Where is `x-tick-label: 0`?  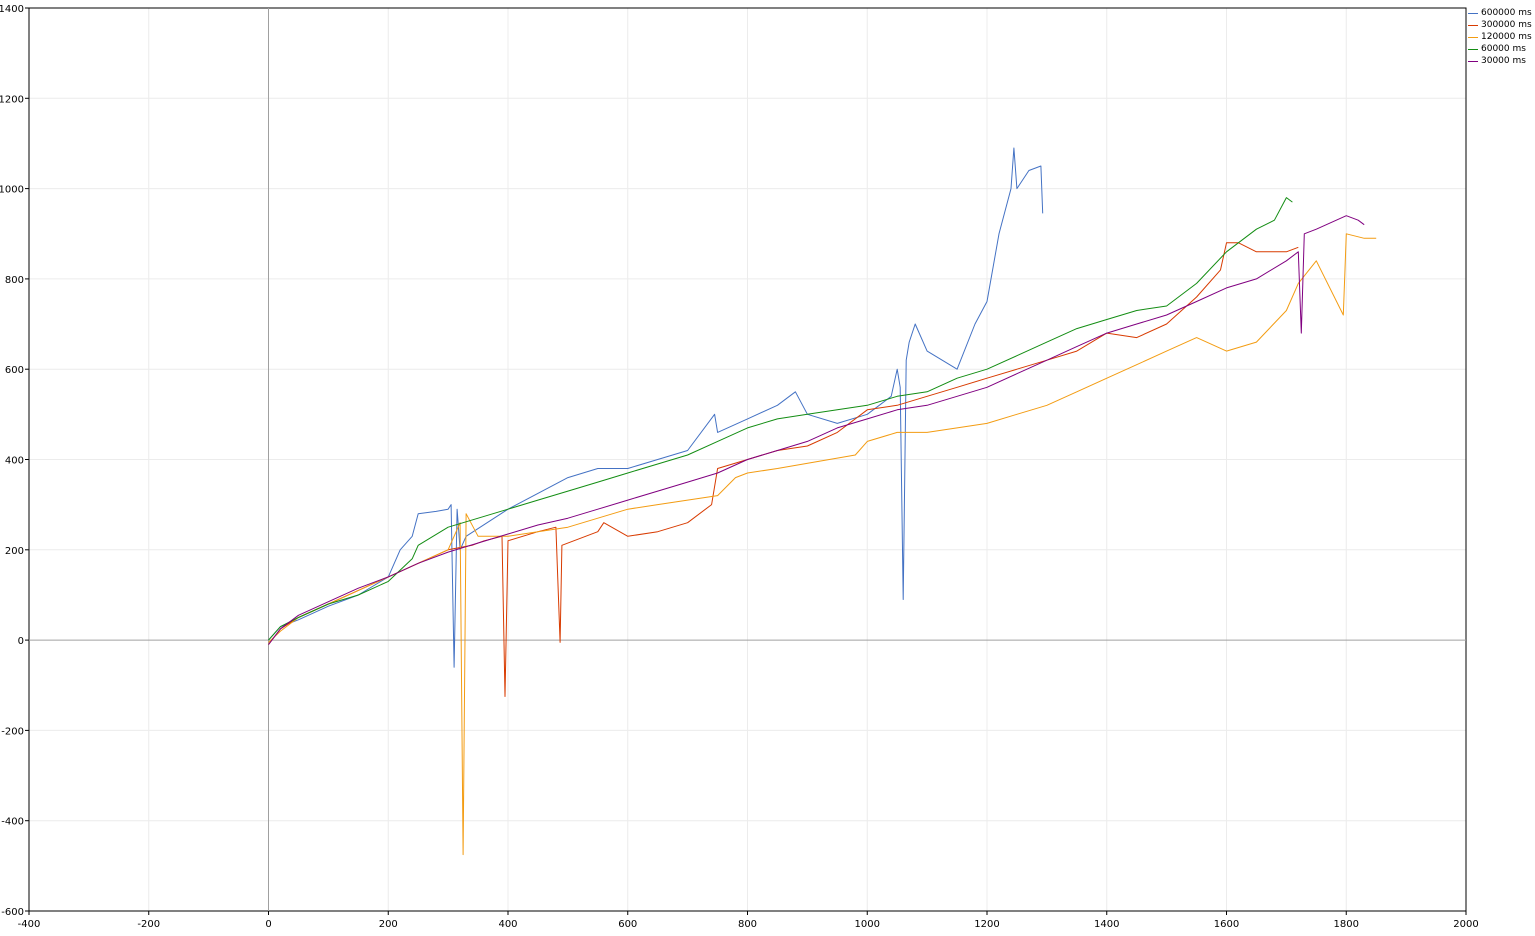
x-tick-label: 0 is located at coordinates (268, 924).